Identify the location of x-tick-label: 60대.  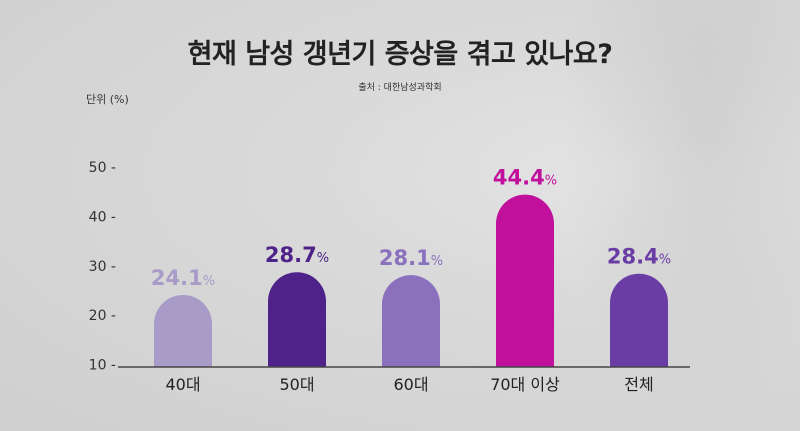
(410, 384).